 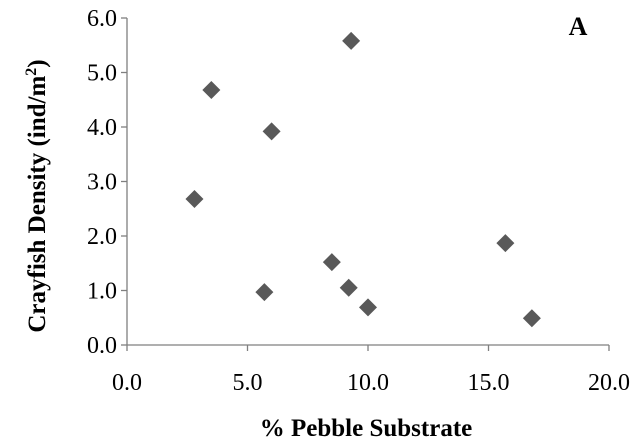 I want to click on y-axis-title-main: Crayfish Density (ind/m, so click(x=37, y=204).